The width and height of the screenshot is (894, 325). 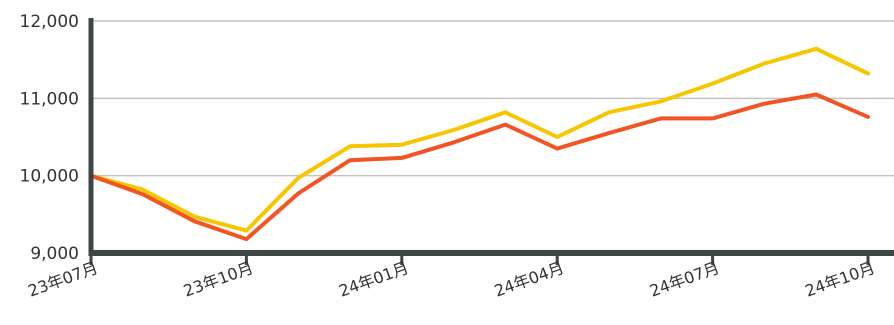 What do you see at coordinates (840, 279) in the screenshot?
I see `x-tick-label: 24年10月` at bounding box center [840, 279].